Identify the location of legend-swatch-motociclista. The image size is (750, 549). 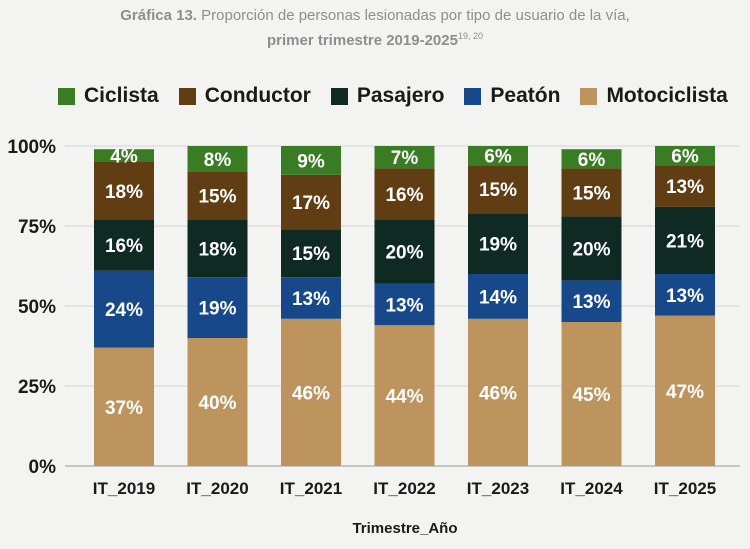
(589, 96).